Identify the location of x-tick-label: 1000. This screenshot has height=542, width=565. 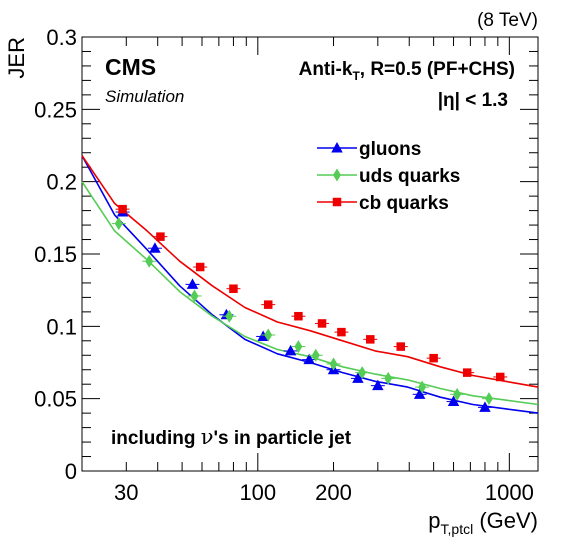
(509, 492).